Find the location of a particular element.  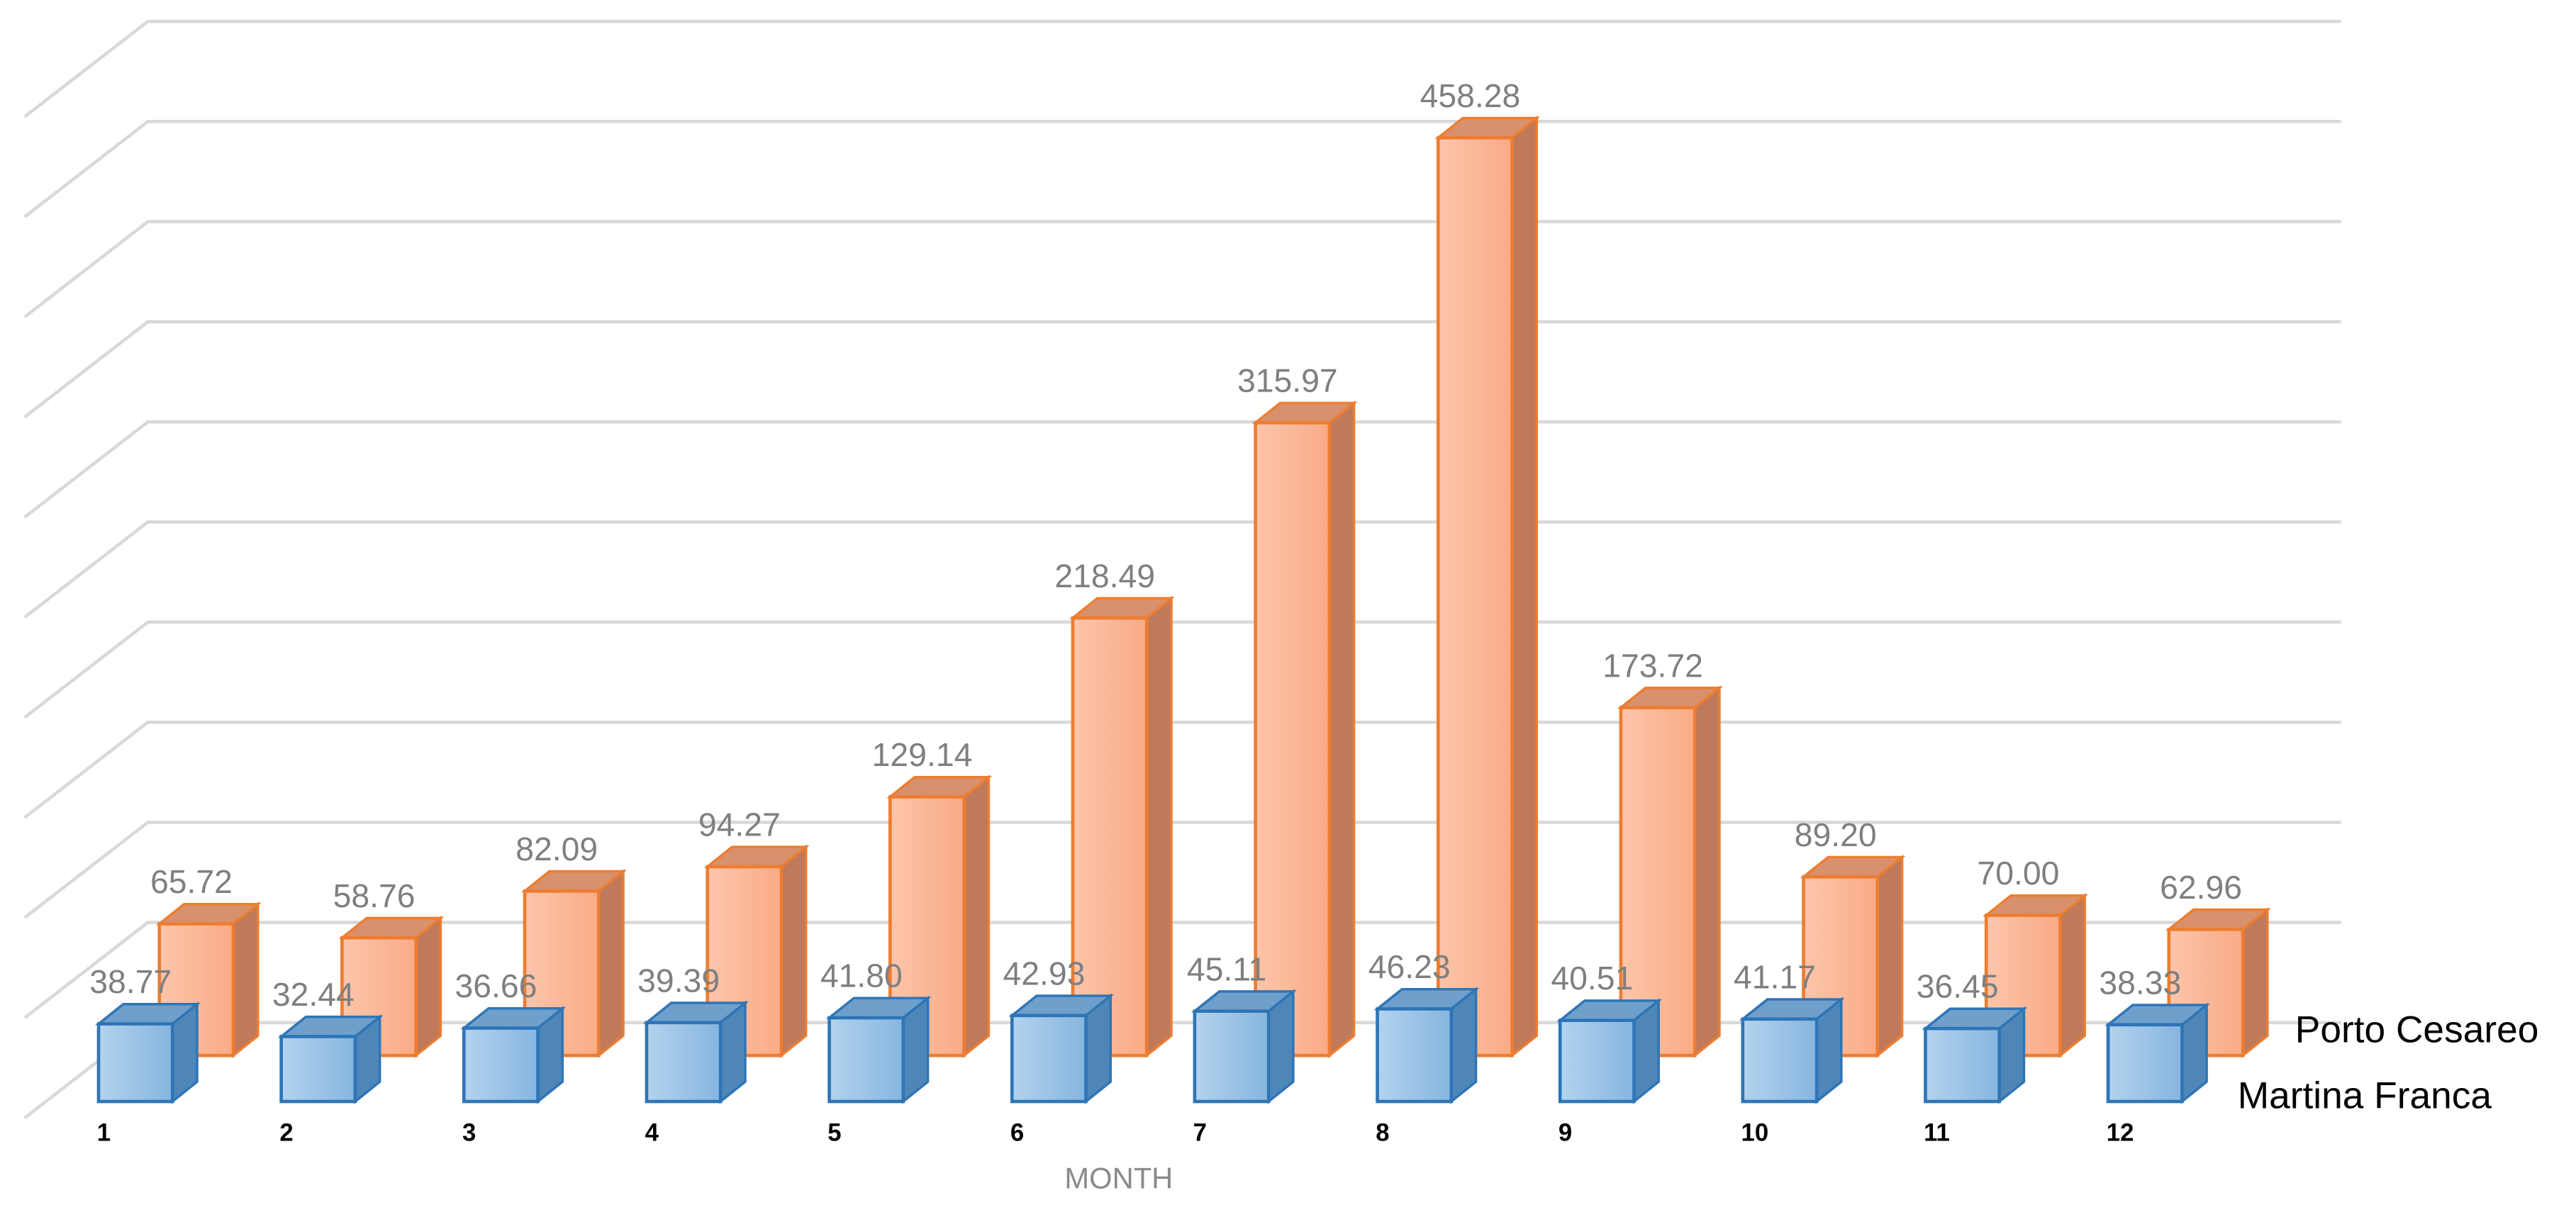

value-label: 39.39 is located at coordinates (678, 980).